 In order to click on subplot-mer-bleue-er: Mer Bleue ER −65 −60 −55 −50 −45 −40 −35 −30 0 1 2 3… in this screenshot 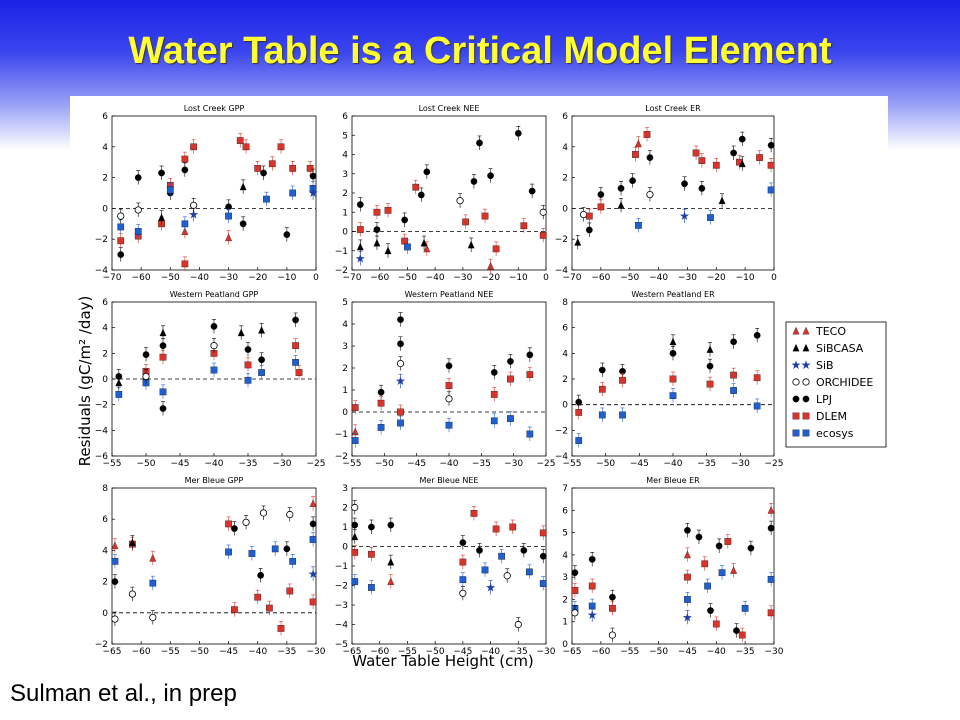, I will do `click(673, 566)`.